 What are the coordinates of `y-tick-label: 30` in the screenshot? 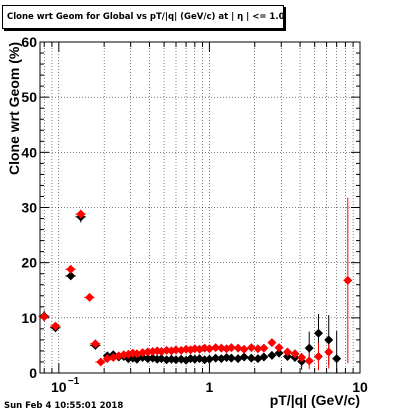 It's located at (29, 208).